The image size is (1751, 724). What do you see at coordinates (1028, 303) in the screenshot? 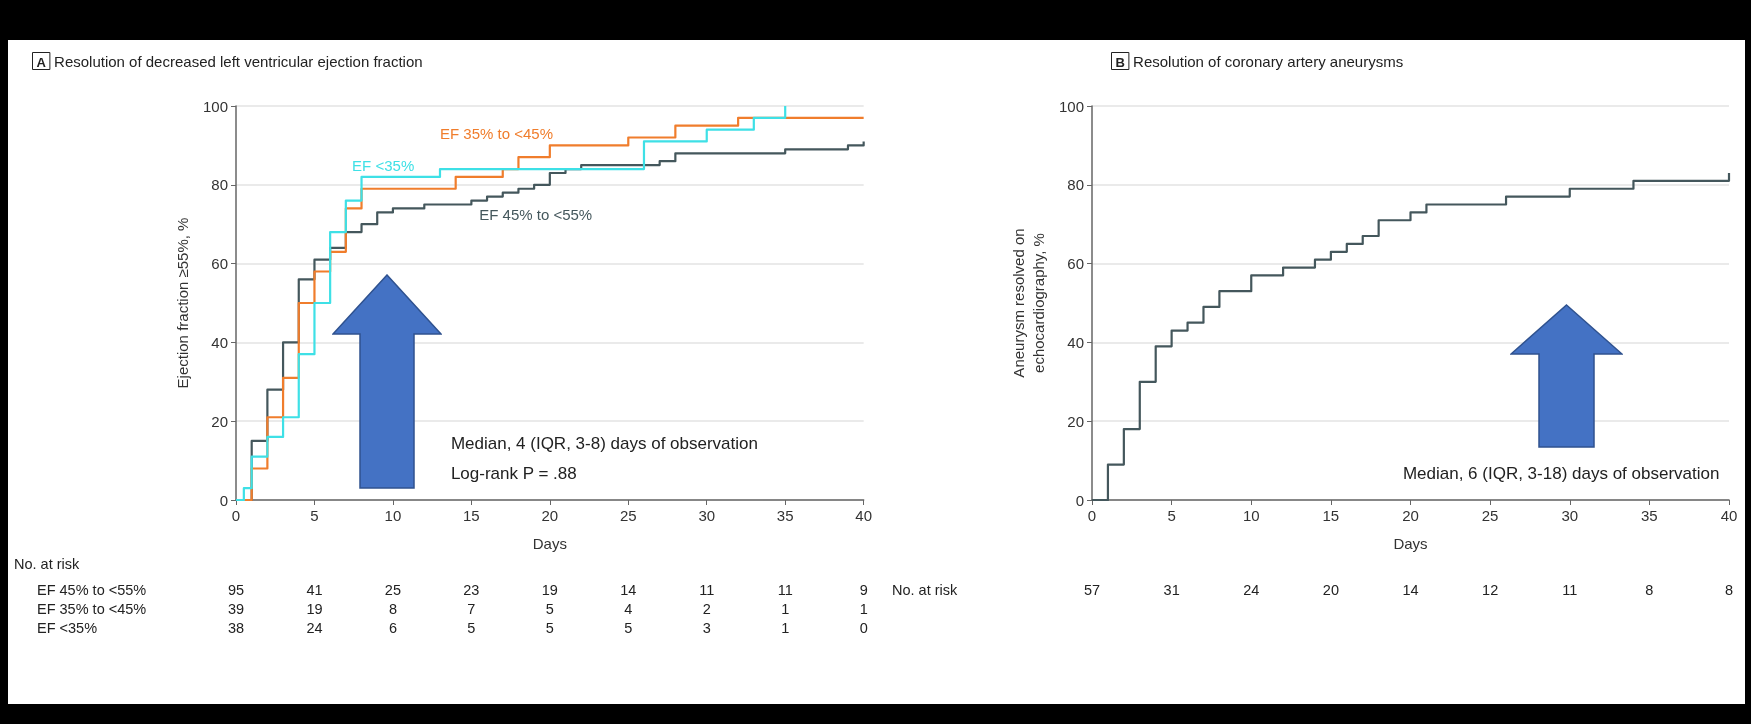
I see `y-axis-title: Aneurysm resolved on echocardiography, %` at bounding box center [1028, 303].